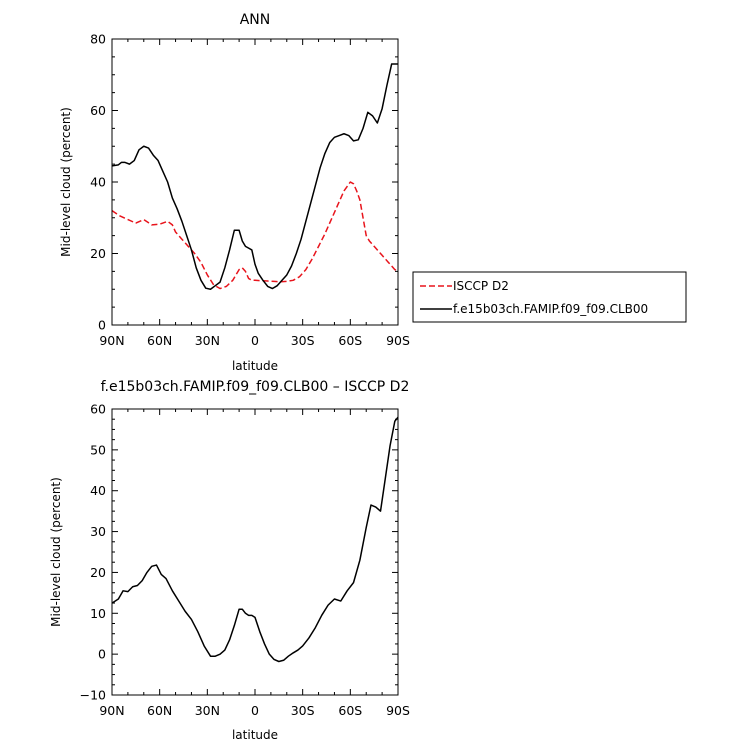  What do you see at coordinates (111, 710) in the screenshot?
I see `bottom-xtick-label: 90N` at bounding box center [111, 710].